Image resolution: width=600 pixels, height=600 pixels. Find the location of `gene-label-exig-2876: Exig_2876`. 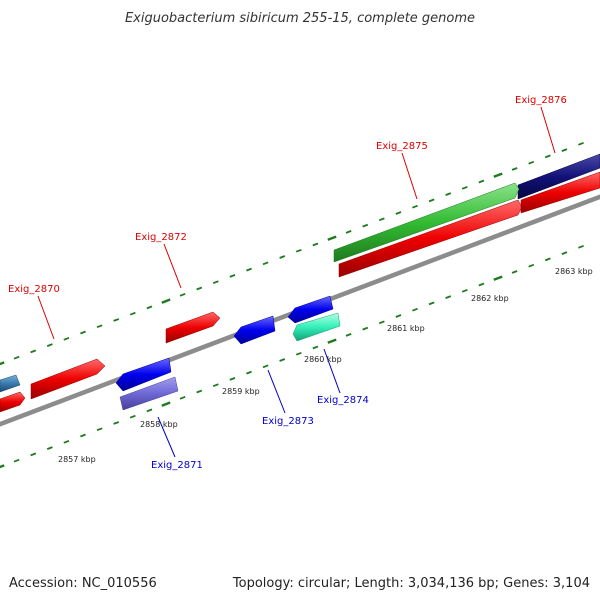

gene-label-exig-2876: Exig_2876 is located at coordinates (541, 100).